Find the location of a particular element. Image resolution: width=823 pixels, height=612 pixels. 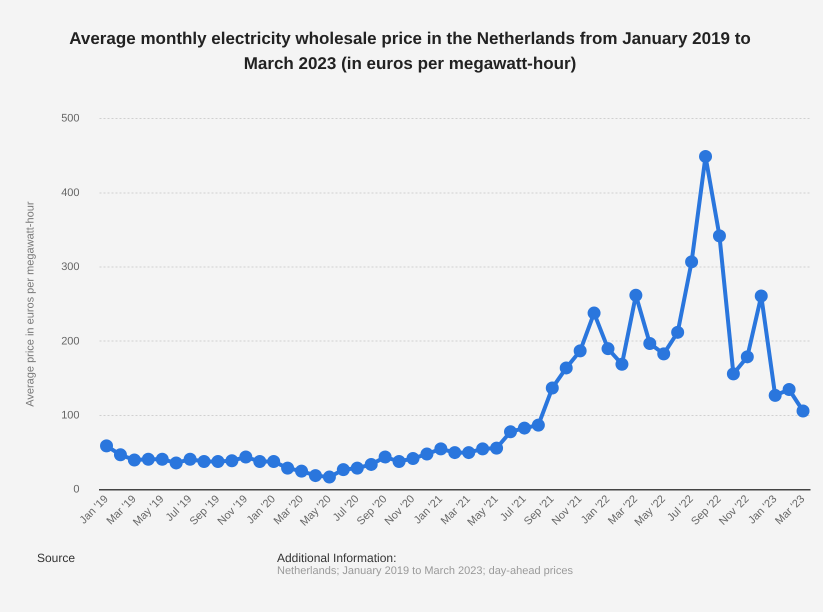

y-axis-title: Average price in euros per megawatt-hour is located at coordinates (30, 304).